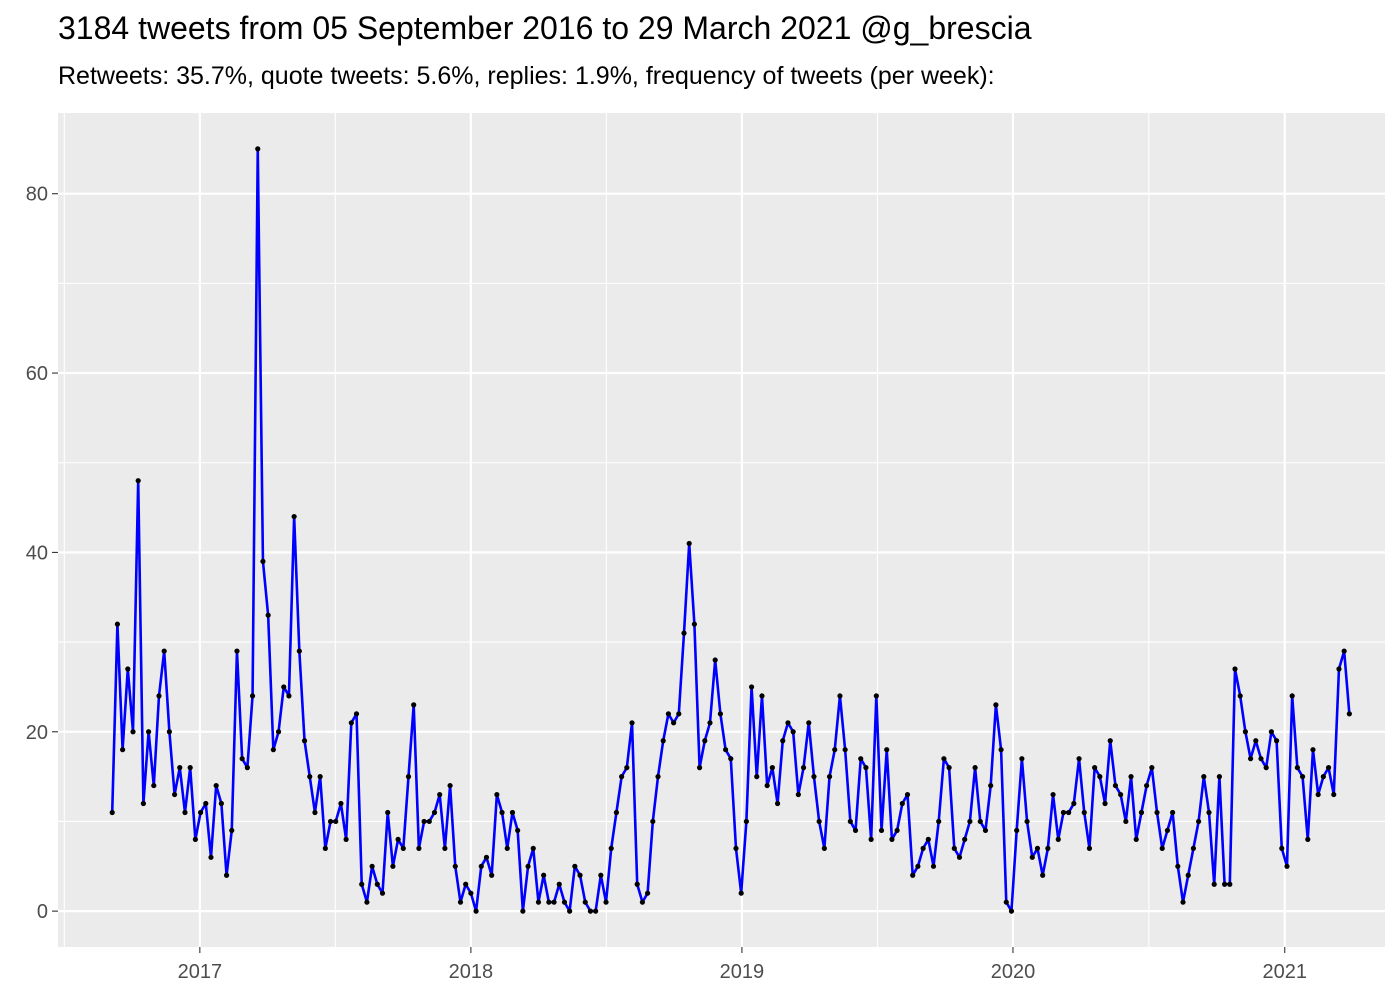 This screenshot has height=1000, width=1400. What do you see at coordinates (37, 553) in the screenshot?
I see `y-tick-label: 40` at bounding box center [37, 553].